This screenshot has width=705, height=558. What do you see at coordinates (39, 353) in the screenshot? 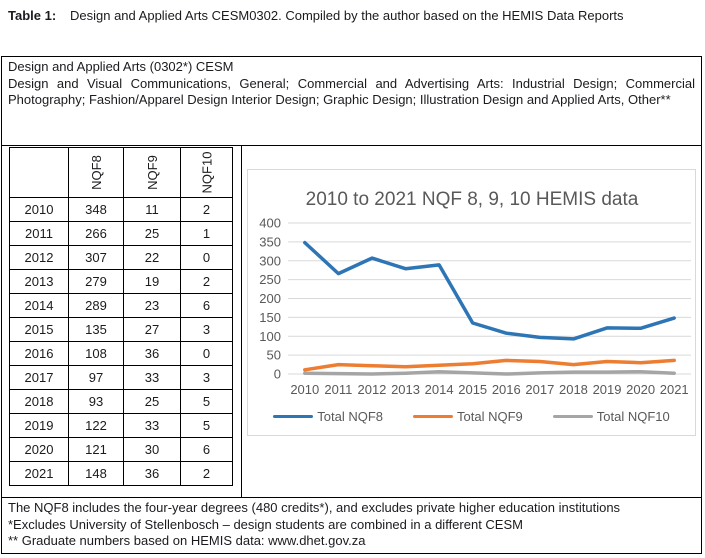
I see `year-cell: 2016` at bounding box center [39, 353].